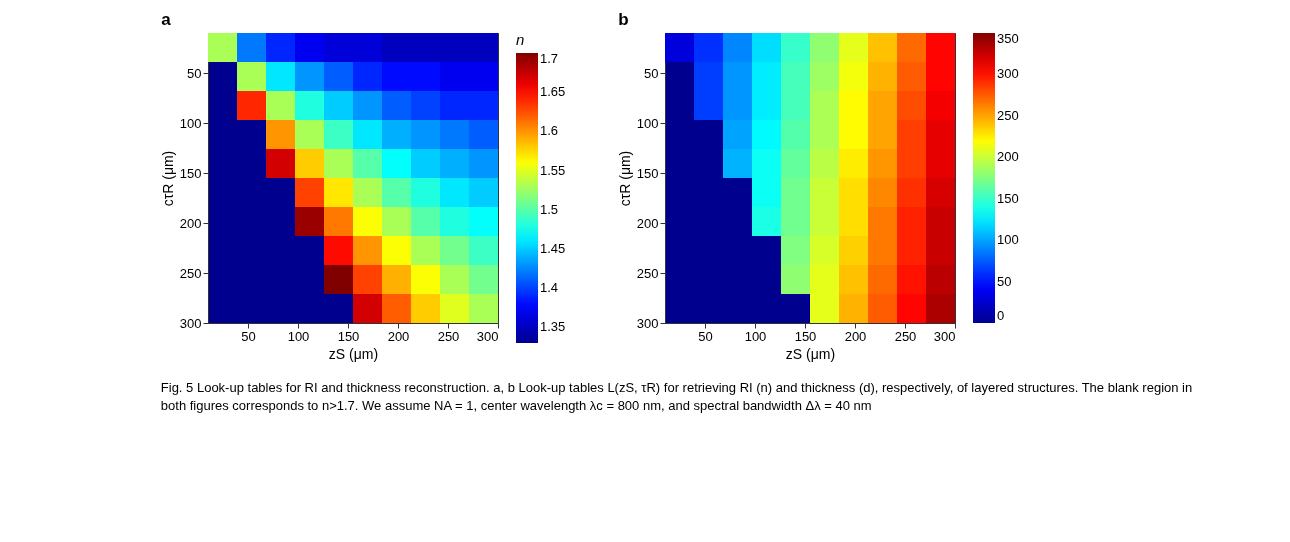 The height and width of the screenshot is (542, 1290). What do you see at coordinates (623, 19) in the screenshot?
I see `chart-title: b` at bounding box center [623, 19].